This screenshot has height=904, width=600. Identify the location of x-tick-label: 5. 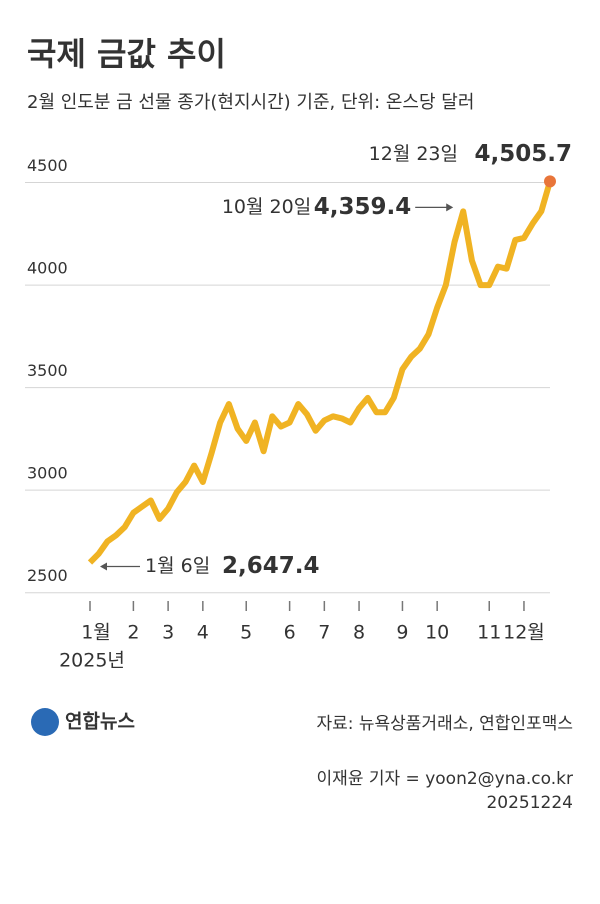
(246, 633).